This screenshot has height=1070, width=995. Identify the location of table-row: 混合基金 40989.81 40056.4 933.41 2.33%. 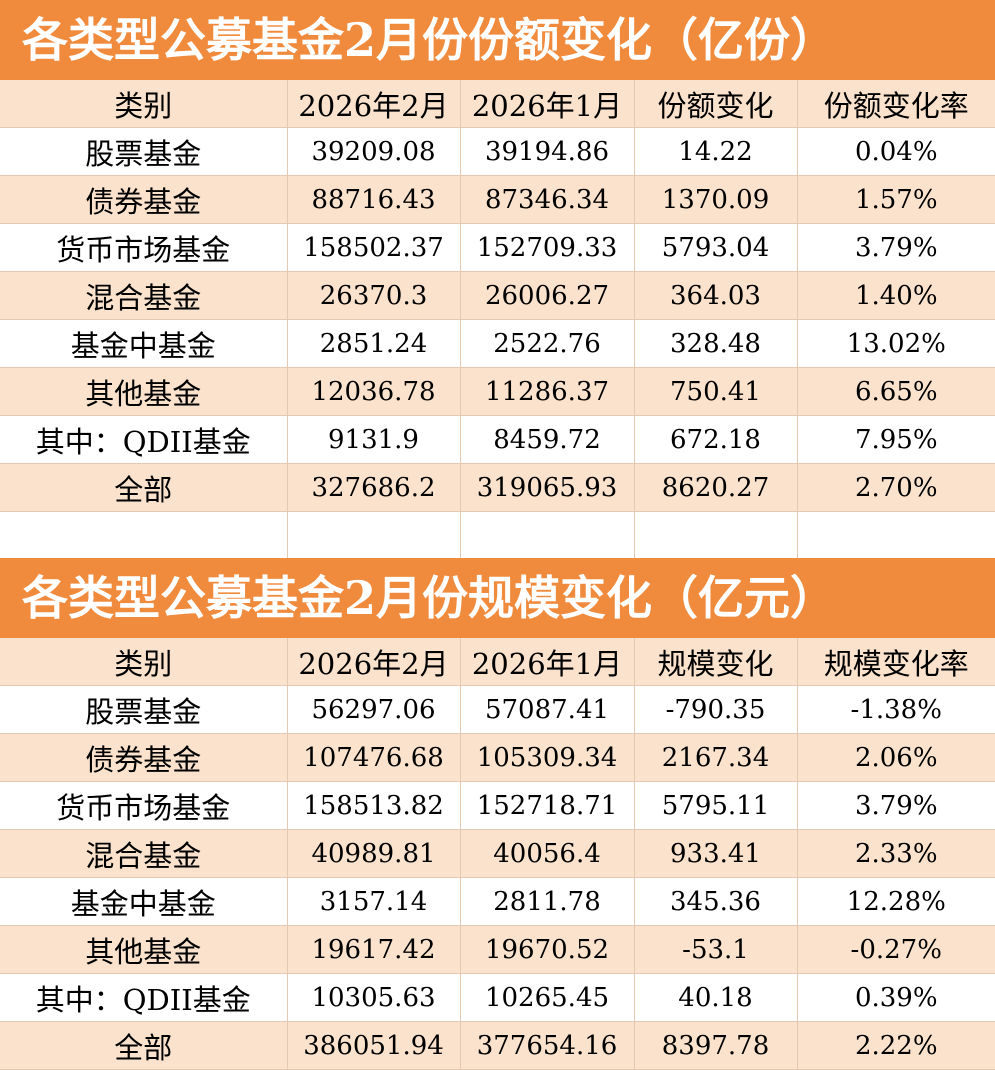
(497, 853).